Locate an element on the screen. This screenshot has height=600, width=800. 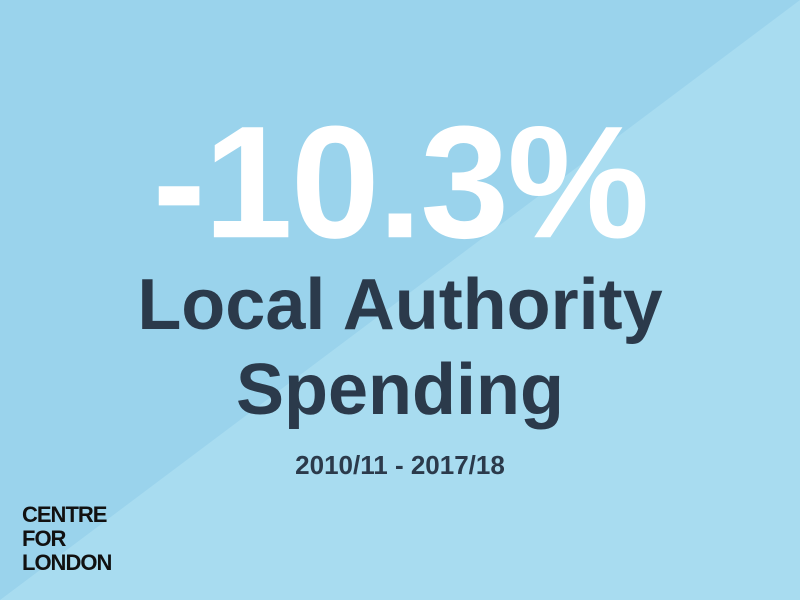
title-line: Local Authority is located at coordinates (399, 305).